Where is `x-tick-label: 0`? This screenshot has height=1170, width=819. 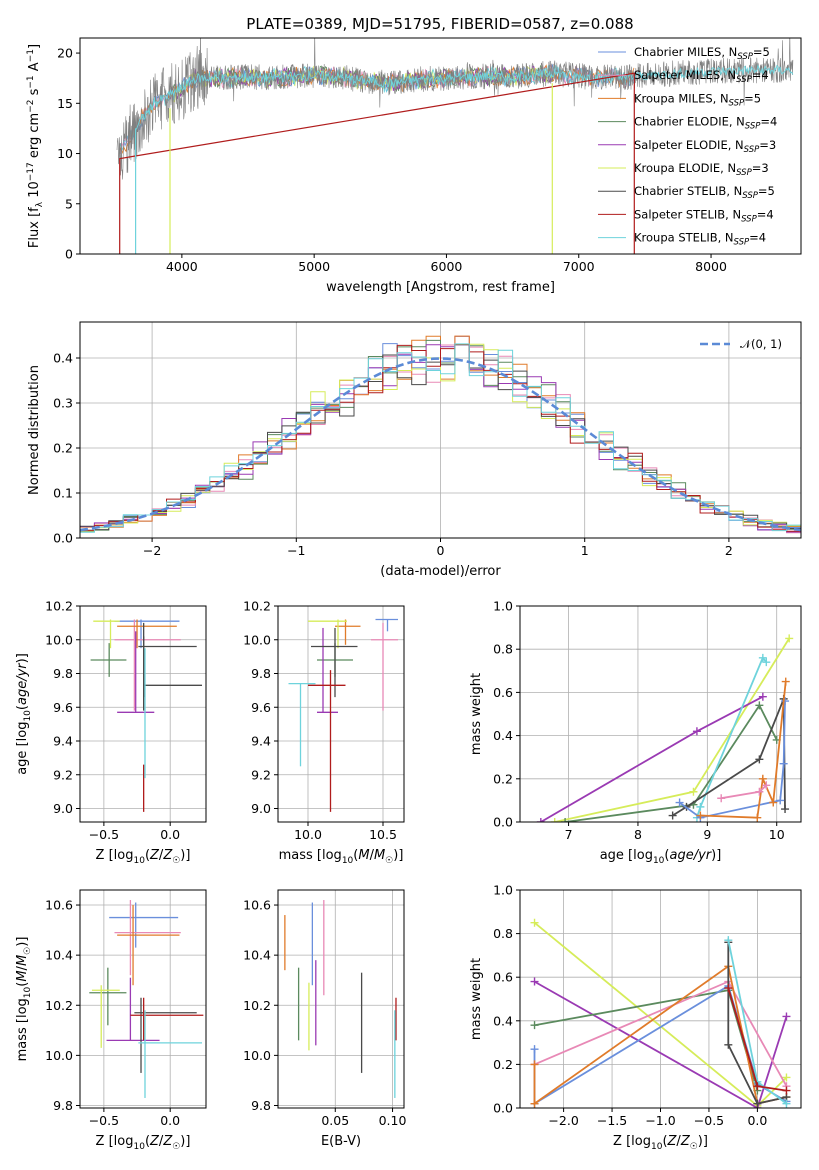
x-tick-label: 0 is located at coordinates (441, 550).